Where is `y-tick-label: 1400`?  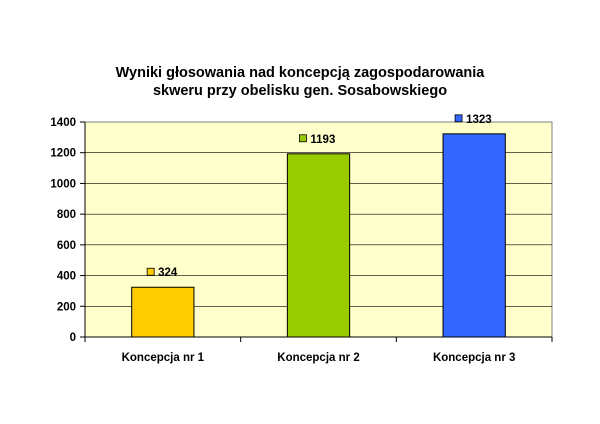 y-tick-label: 1400 is located at coordinates (63, 123).